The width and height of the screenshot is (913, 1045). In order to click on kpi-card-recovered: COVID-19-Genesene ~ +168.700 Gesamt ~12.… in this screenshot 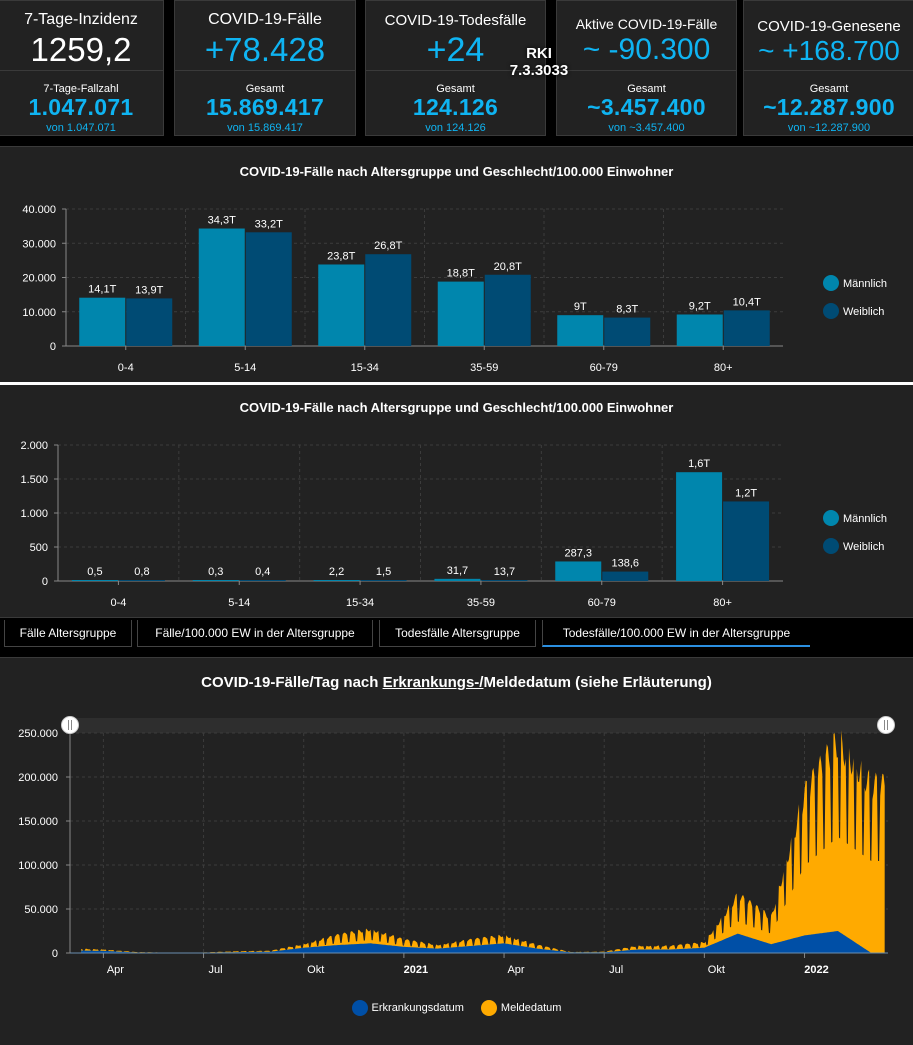, I will do `click(828, 68)`.